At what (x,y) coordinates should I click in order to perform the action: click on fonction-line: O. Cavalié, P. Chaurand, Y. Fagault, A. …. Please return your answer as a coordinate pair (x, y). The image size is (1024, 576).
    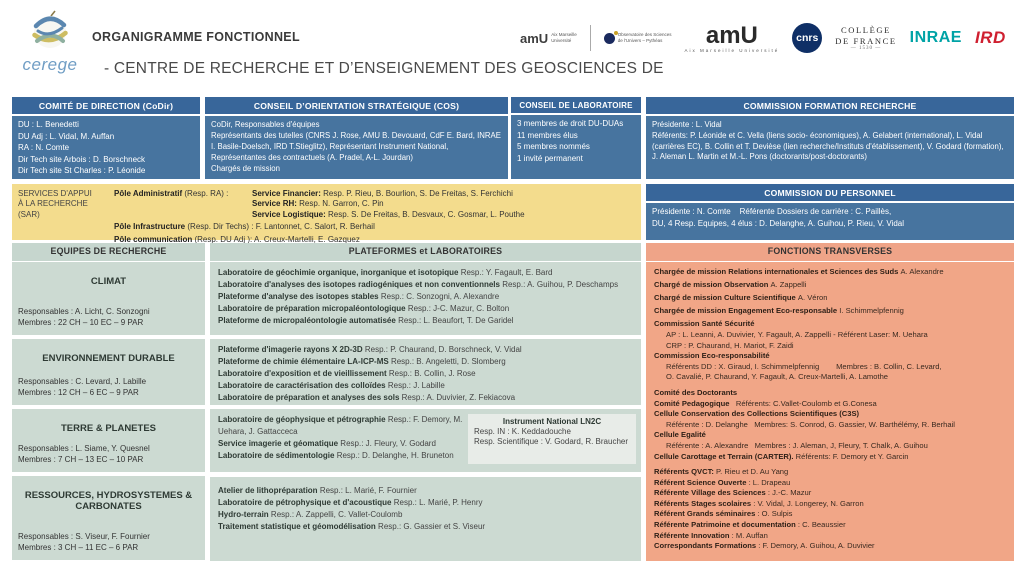
    Looking at the image, I should click on (777, 377).